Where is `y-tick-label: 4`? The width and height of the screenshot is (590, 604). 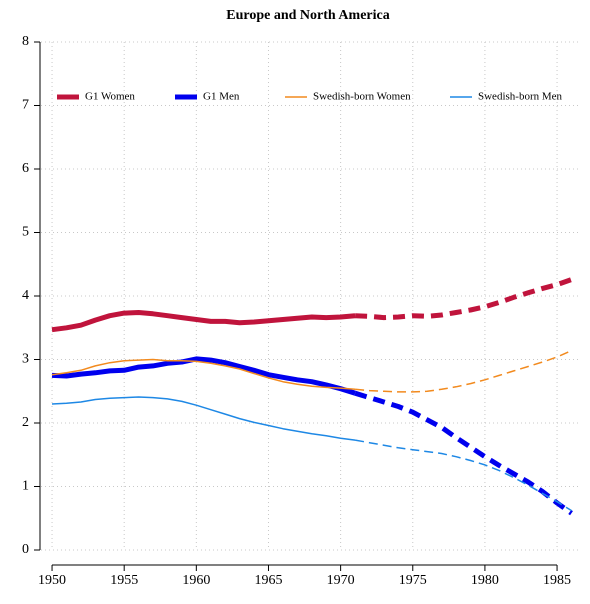 y-tick-label: 4 is located at coordinates (25, 295).